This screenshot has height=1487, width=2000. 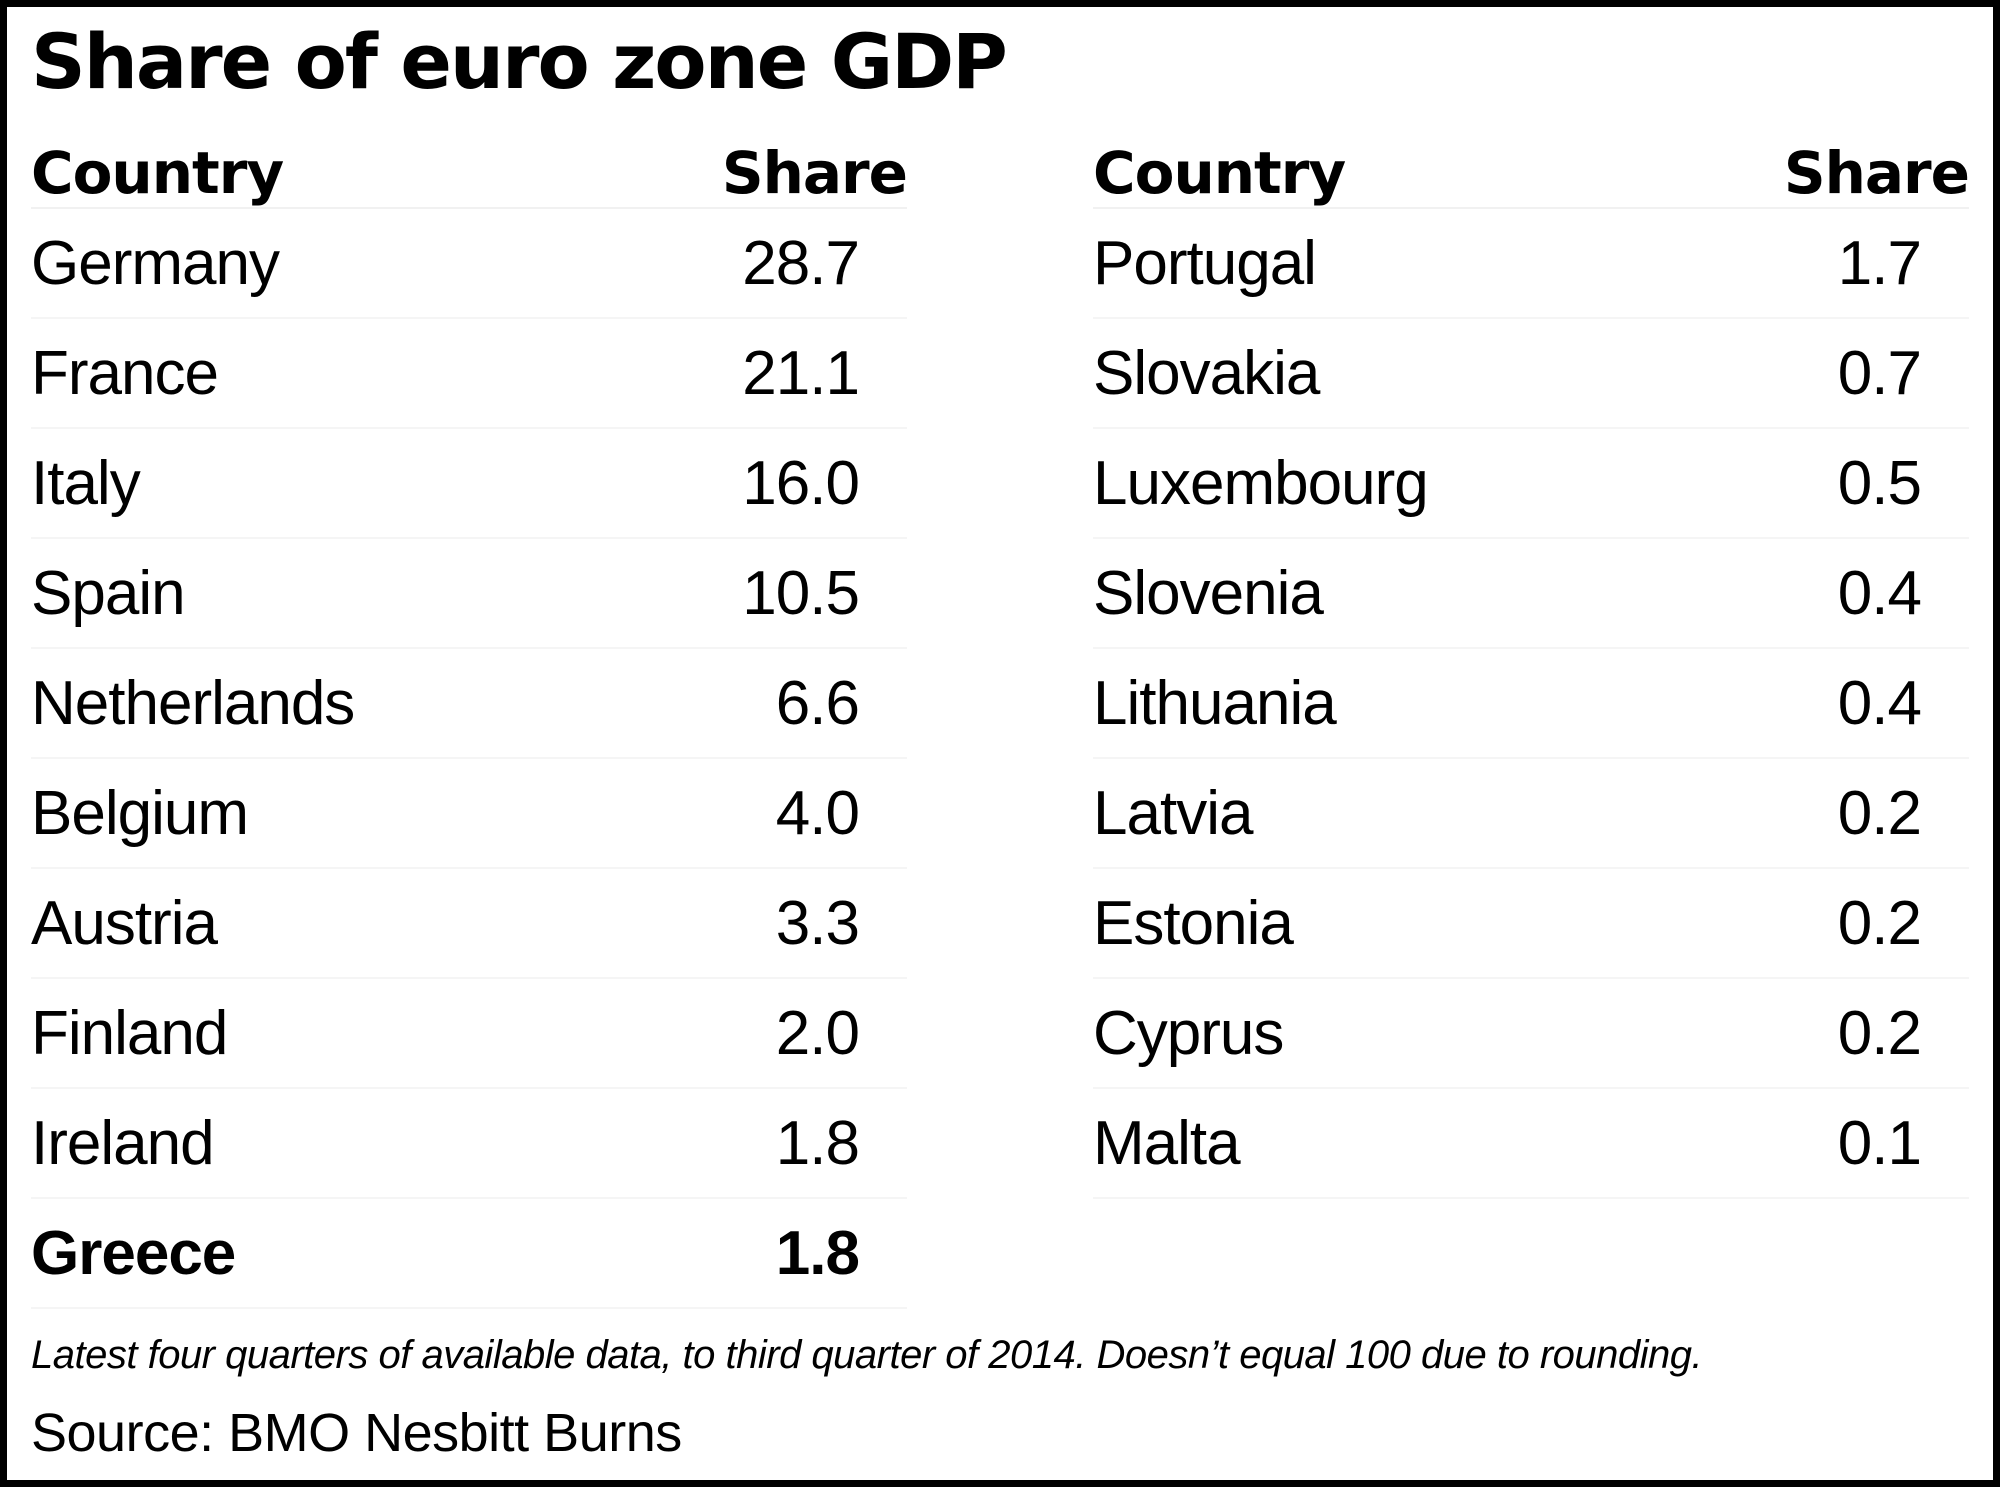 What do you see at coordinates (1531, 484) in the screenshot?
I see `table-row: Luxembourg 0.5` at bounding box center [1531, 484].